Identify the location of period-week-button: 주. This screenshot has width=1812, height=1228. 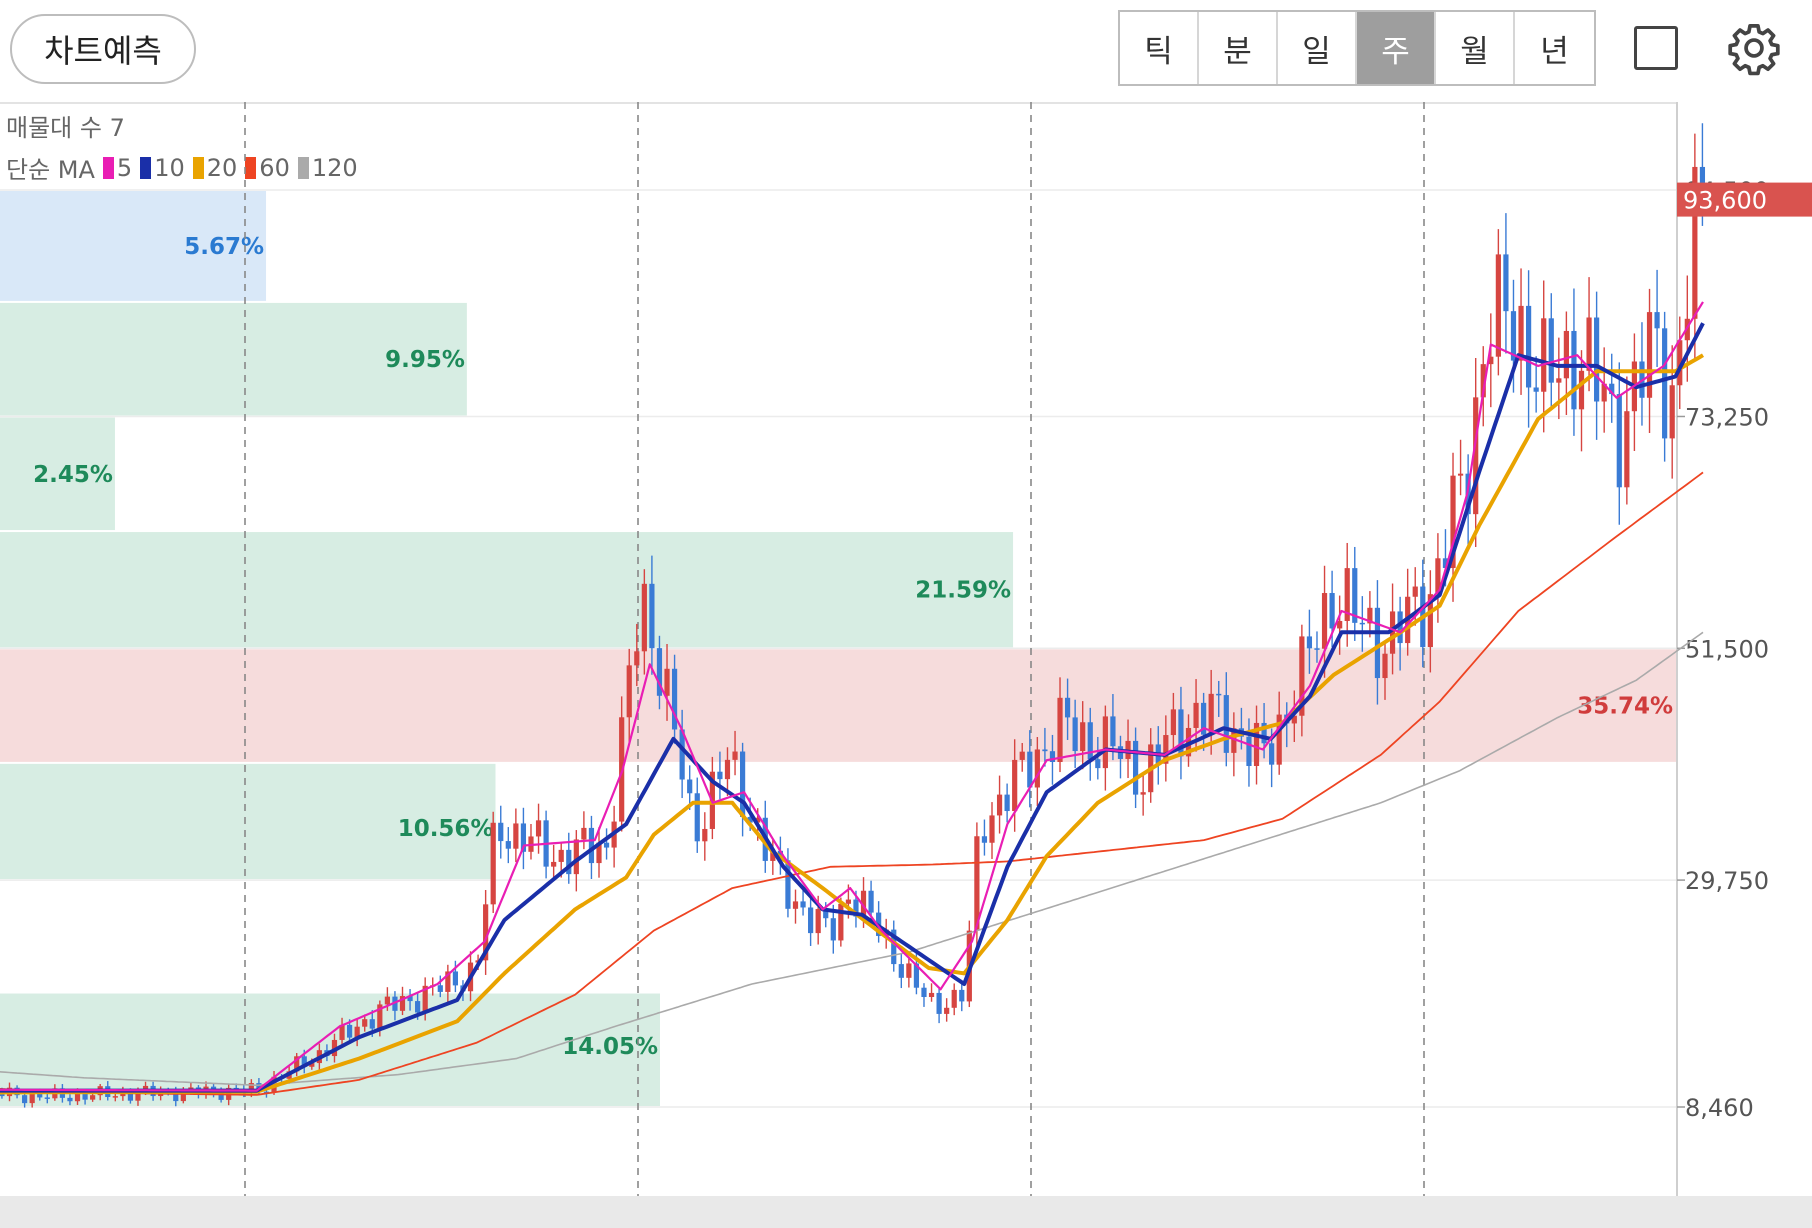
(1396, 48).